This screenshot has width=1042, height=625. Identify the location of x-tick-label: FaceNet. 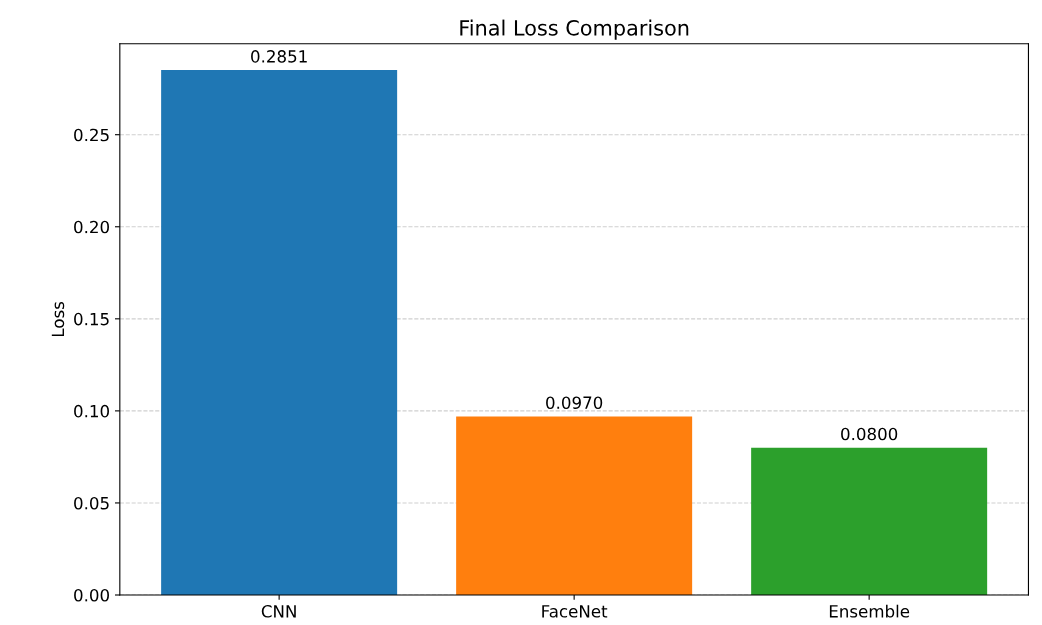
(575, 611).